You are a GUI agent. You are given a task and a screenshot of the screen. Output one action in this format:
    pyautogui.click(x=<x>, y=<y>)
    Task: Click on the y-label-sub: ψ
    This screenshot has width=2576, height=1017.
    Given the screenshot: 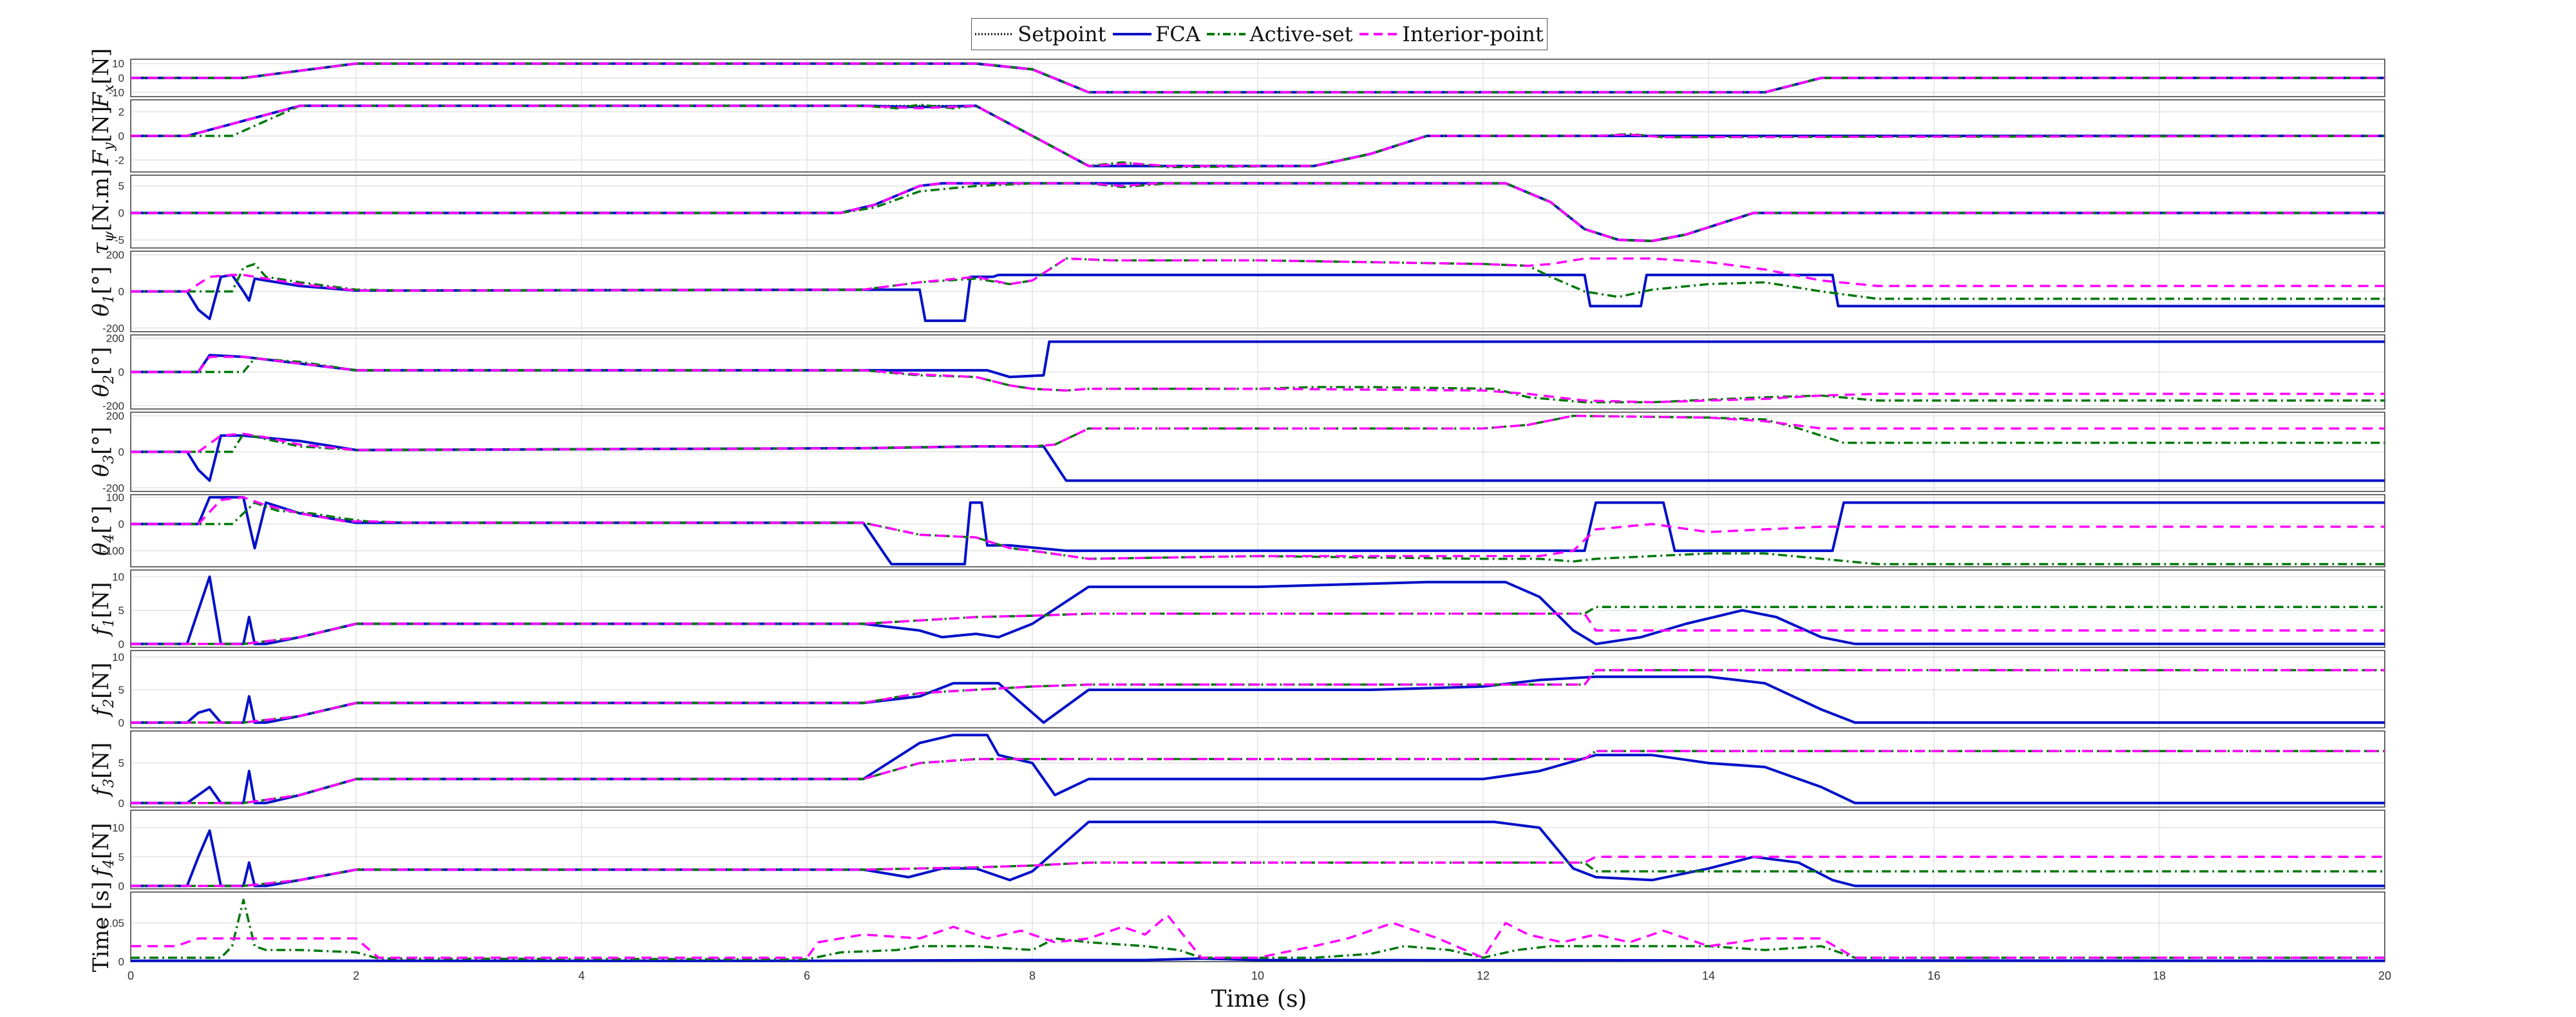 What is the action you would take?
    pyautogui.click(x=109, y=236)
    